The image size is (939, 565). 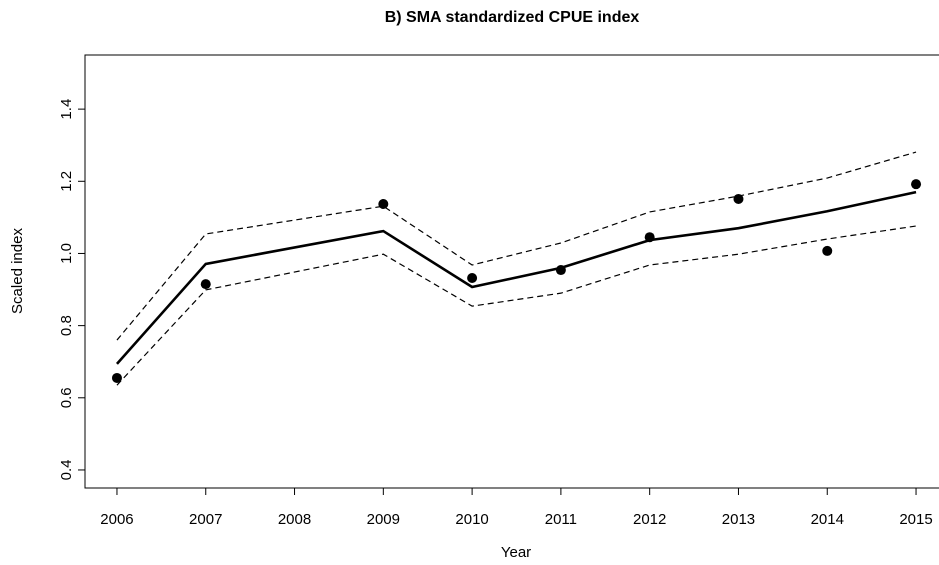 I want to click on x-tick-label: 2006, so click(x=116, y=519).